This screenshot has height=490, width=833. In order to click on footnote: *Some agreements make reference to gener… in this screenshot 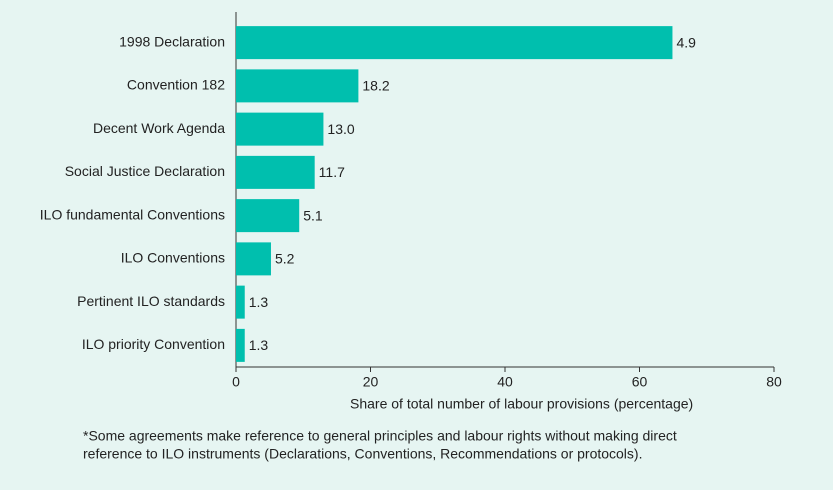, I will do `click(380, 436)`.